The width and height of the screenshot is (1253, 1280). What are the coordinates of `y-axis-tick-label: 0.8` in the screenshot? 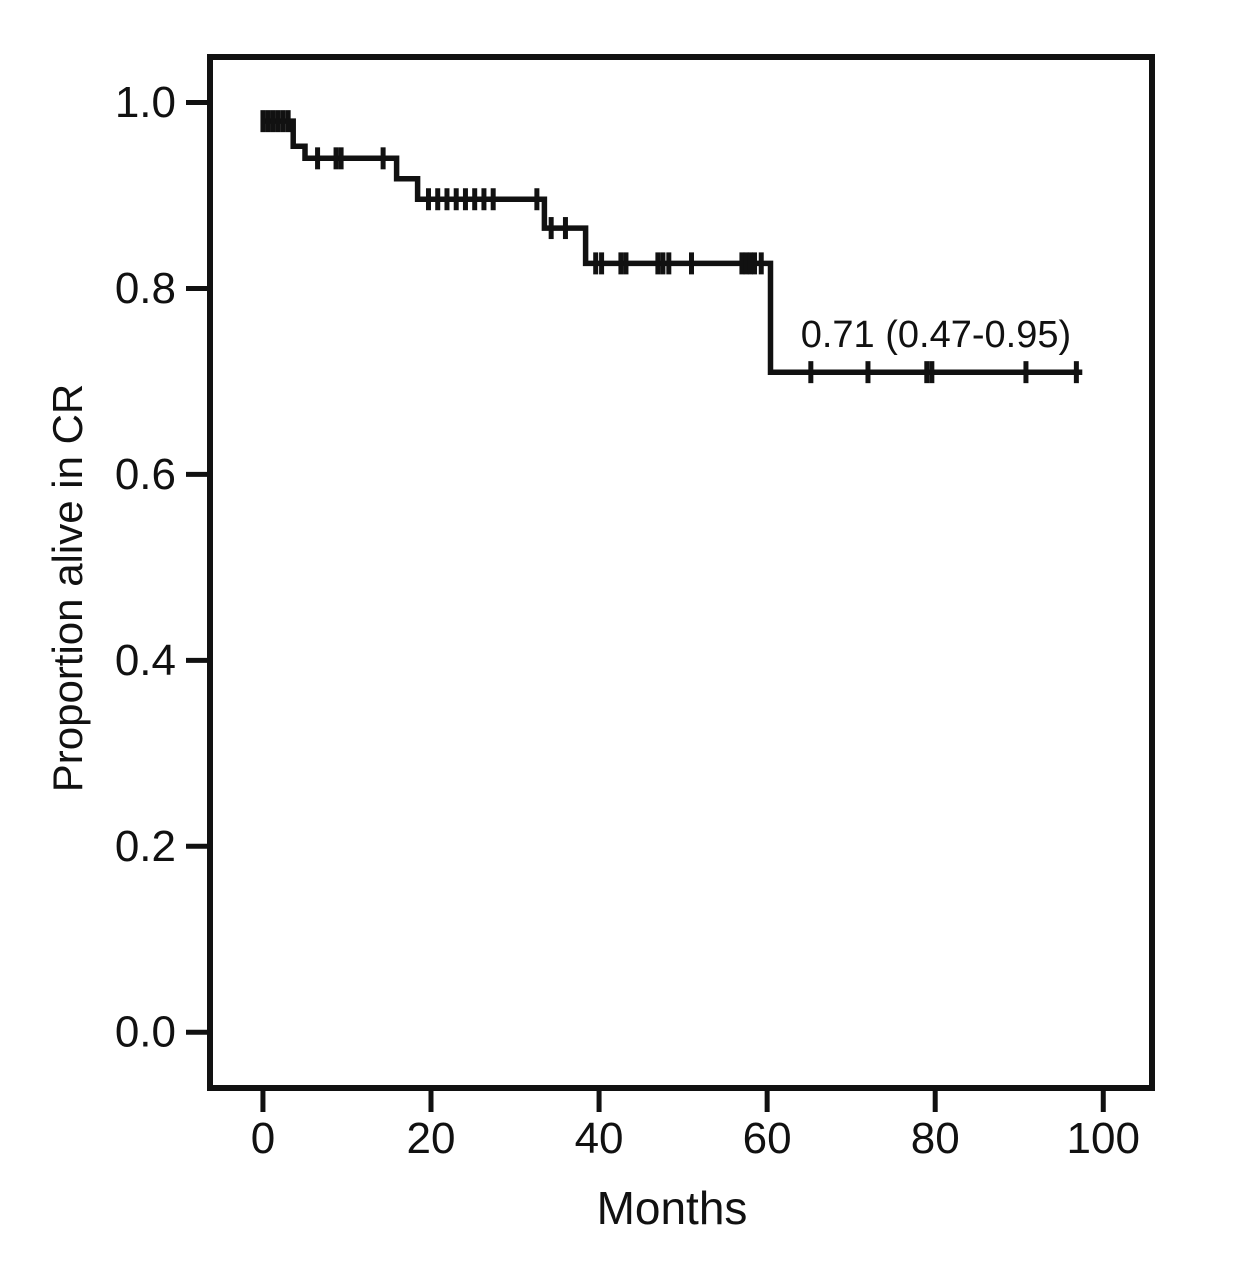 It's located at (145, 288).